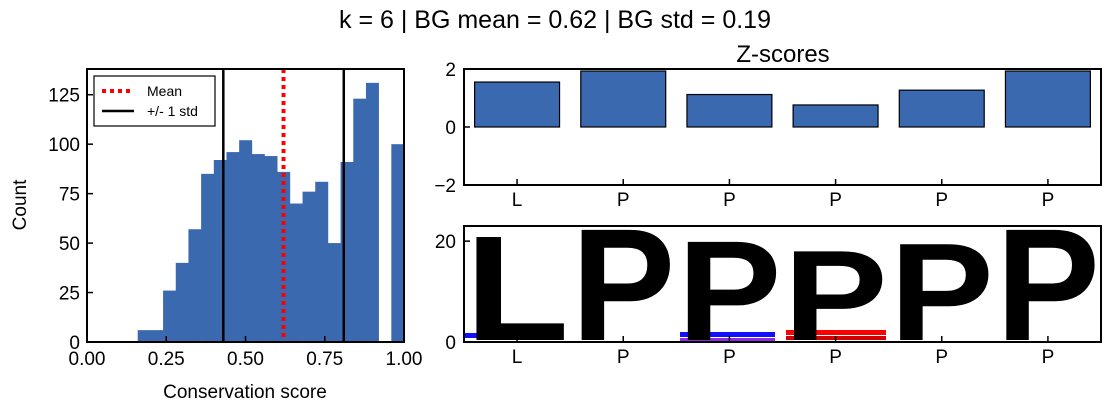 This screenshot has height=411, width=1111. Describe the element at coordinates (20, 204) in the screenshot. I see `histogram-y-label: Count` at that location.